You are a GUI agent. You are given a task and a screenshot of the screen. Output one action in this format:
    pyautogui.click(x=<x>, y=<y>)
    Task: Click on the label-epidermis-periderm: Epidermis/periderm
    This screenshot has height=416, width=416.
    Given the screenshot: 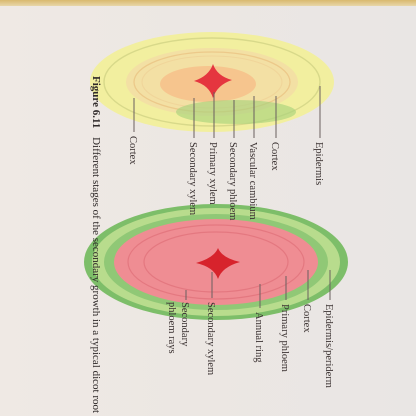 What is the action you would take?
    pyautogui.click(x=328, y=346)
    